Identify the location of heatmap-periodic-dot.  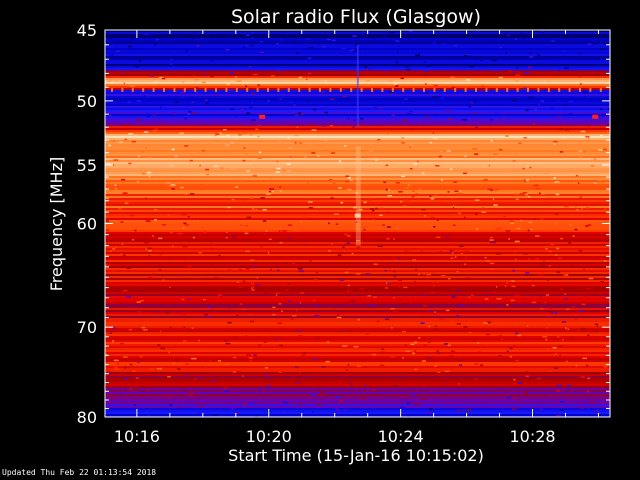
(382, 89).